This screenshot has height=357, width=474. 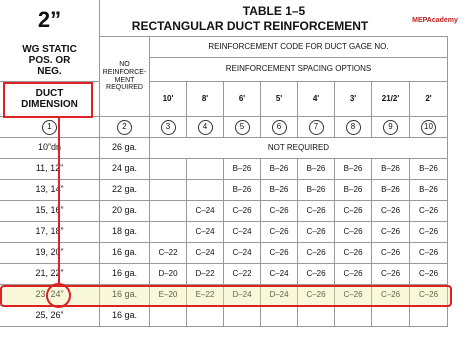 What do you see at coordinates (168, 127) in the screenshot?
I see `column-number: 3` at bounding box center [168, 127].